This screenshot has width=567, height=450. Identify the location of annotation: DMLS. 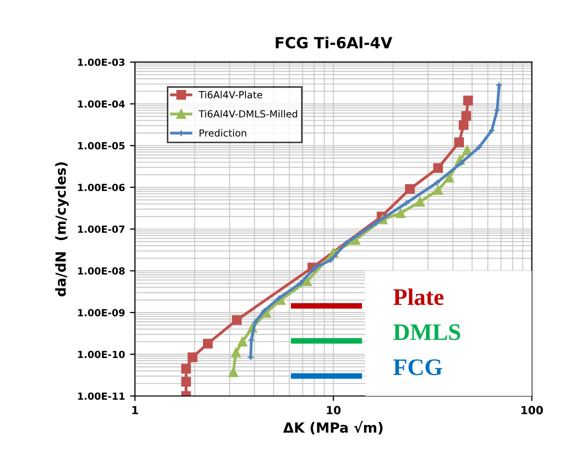
(426, 332).